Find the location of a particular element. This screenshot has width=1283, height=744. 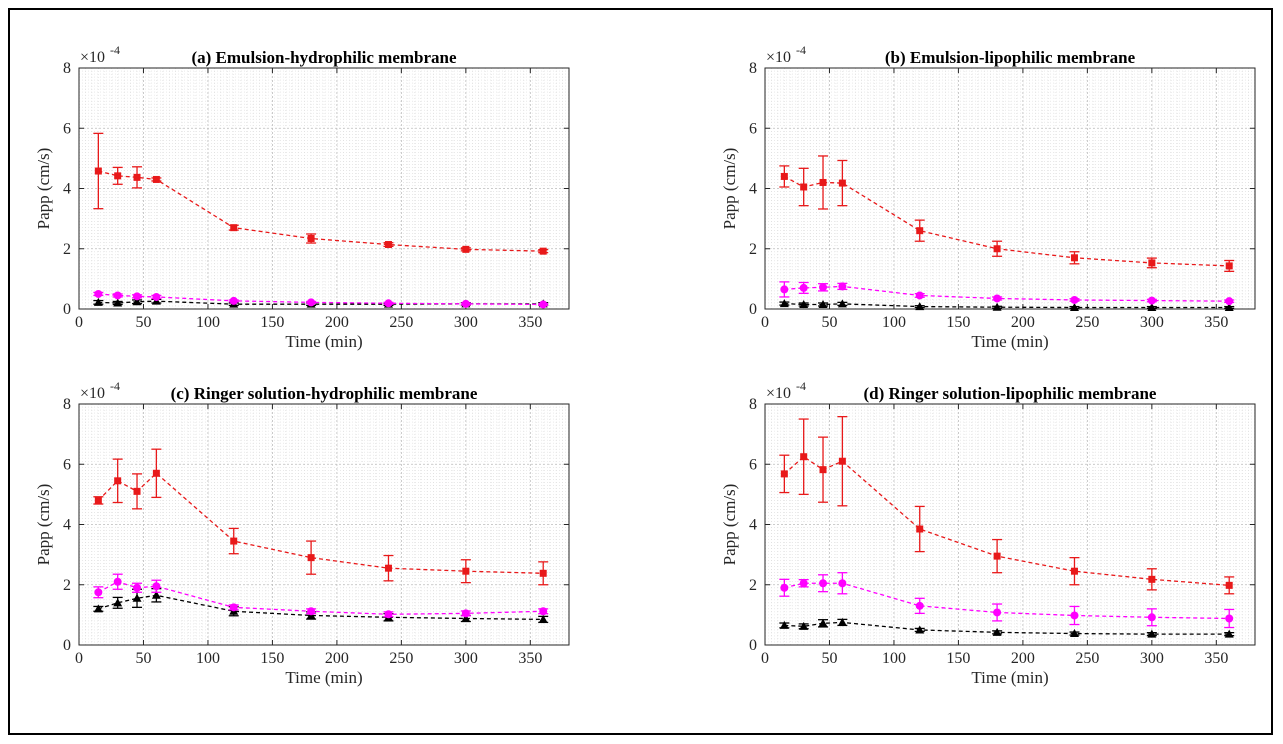

x-tick-label: 250 is located at coordinates (401, 322).